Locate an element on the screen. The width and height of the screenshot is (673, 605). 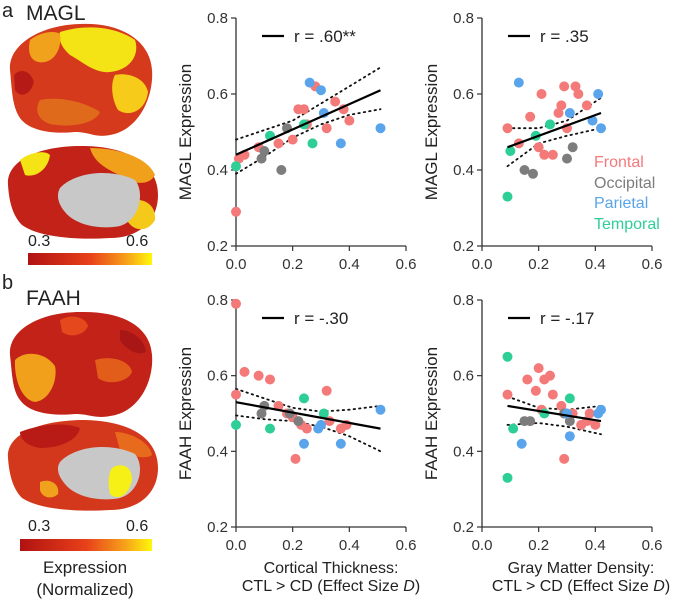
magl-gm-ylabel: MAGL Expression is located at coordinates (431, 132).